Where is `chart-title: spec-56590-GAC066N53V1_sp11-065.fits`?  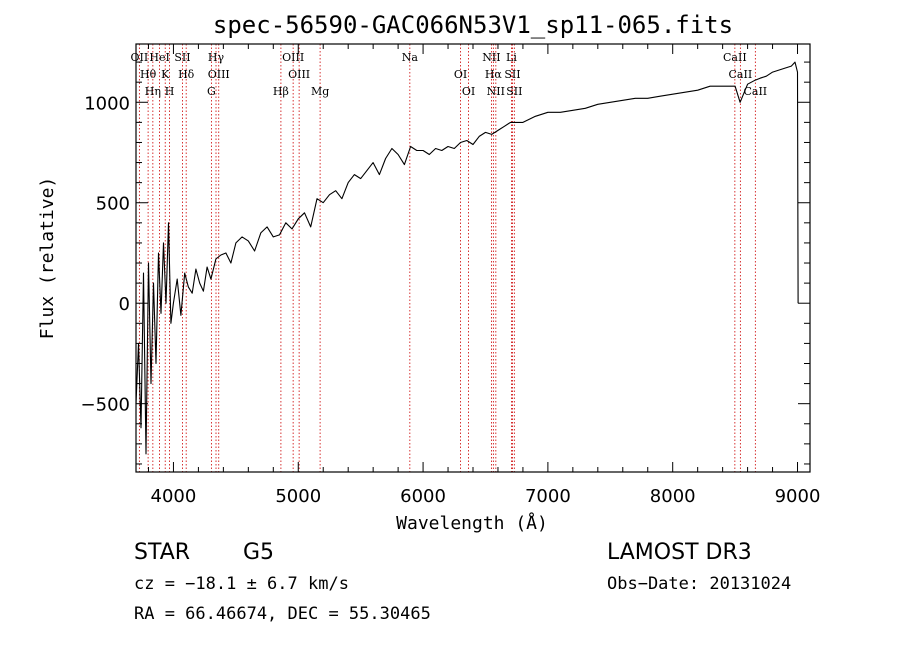 chart-title: spec-56590-GAC066N53V1_sp11-065.fits is located at coordinates (473, 25).